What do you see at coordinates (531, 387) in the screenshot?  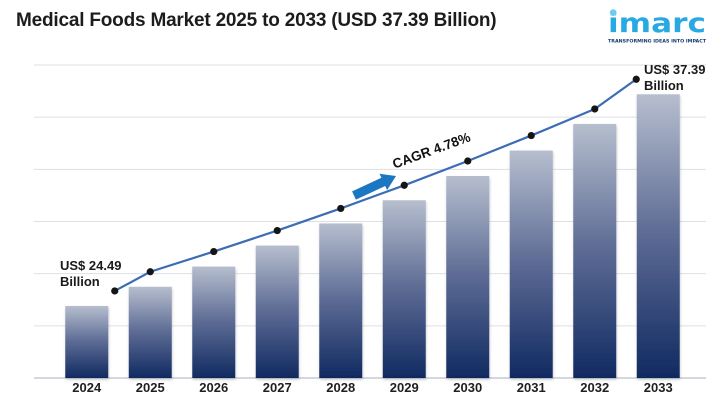 I see `x-axis-label: 2031` at bounding box center [531, 387].